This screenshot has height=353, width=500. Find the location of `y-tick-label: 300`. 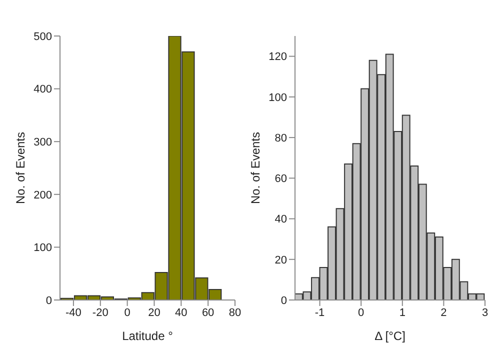

y-tick-label: 300 is located at coordinates (43, 142).